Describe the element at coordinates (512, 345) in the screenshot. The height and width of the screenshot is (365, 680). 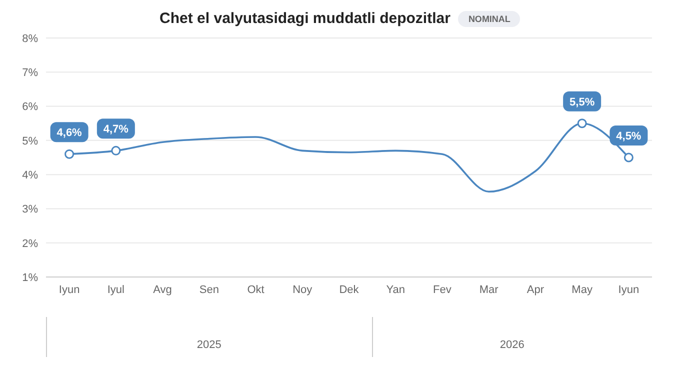
I see `text: 2026` at that location.